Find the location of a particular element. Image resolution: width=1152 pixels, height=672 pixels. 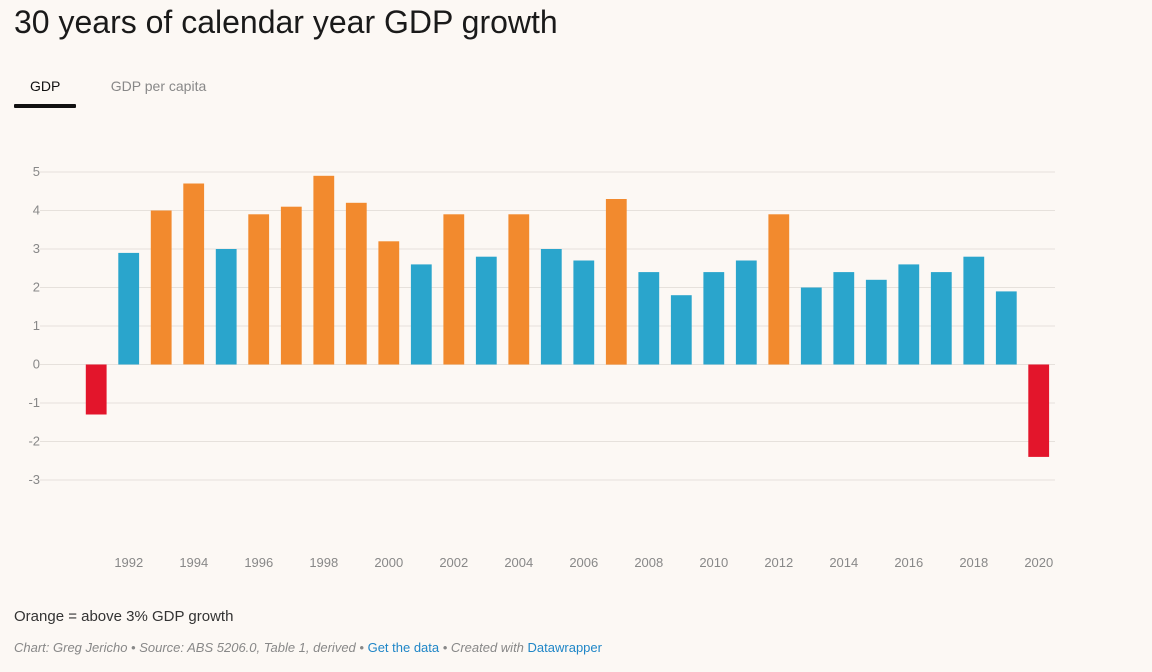

x-tick-label: 2000 is located at coordinates (388, 562).